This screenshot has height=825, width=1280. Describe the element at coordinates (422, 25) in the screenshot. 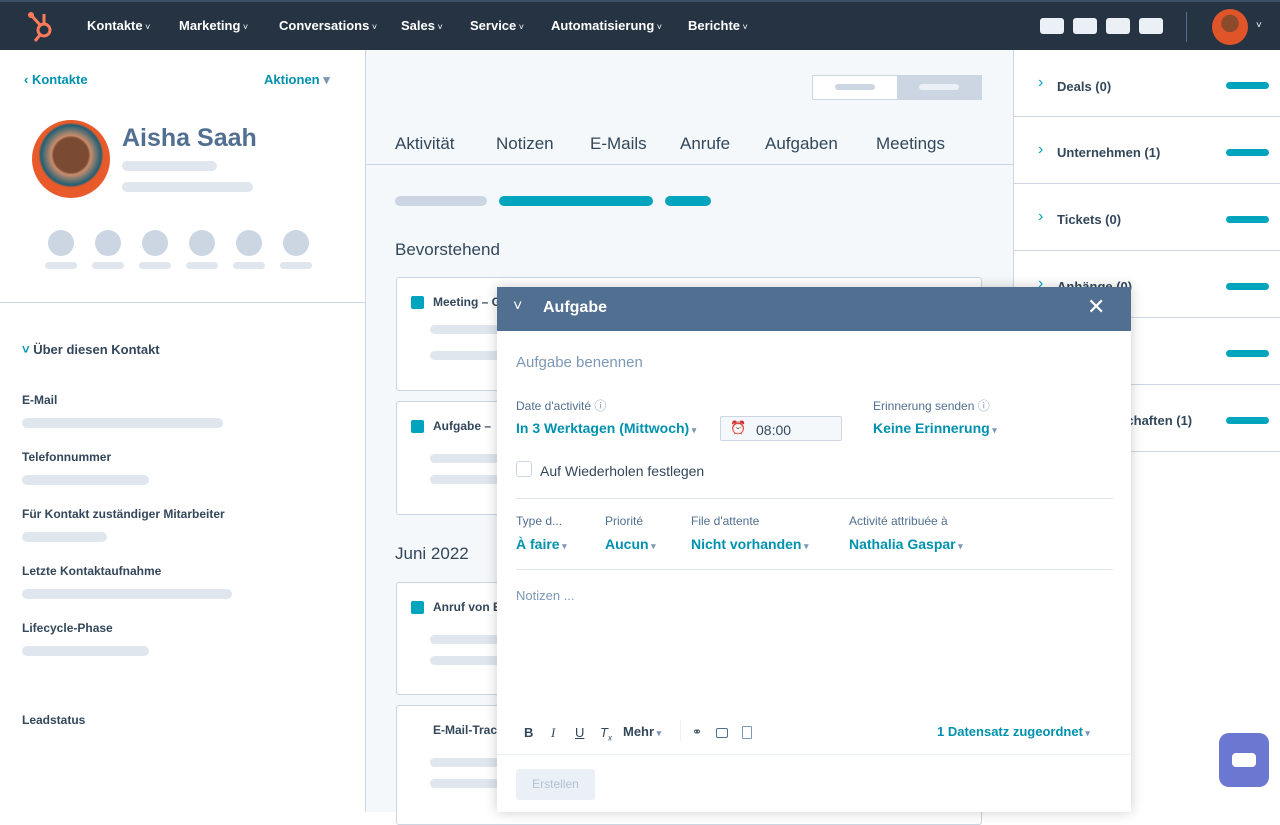

I see `nav-sales: Sales` at that location.